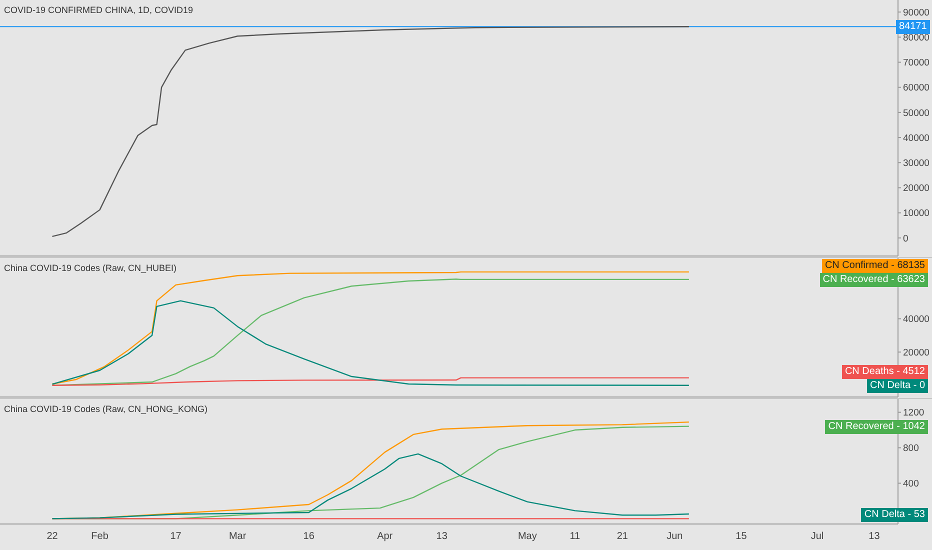  Describe the element at coordinates (575, 536) in the screenshot. I see `x-tick-label: 11` at that location.